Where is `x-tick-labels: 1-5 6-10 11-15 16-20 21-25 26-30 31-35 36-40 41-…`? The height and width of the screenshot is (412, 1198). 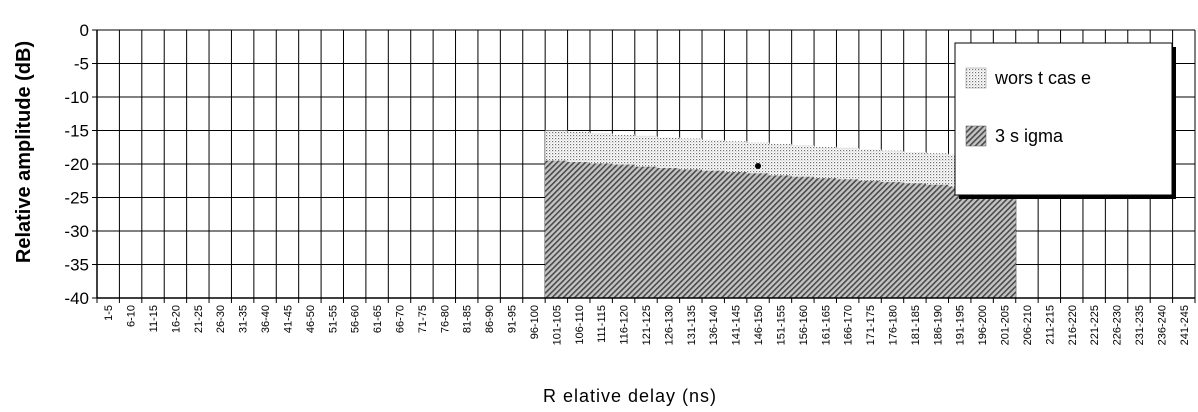 x-tick-labels: 1-5 6-10 11-15 16-20 21-25 26-30 31-35 36-40 41-… is located at coordinates (647, 325).